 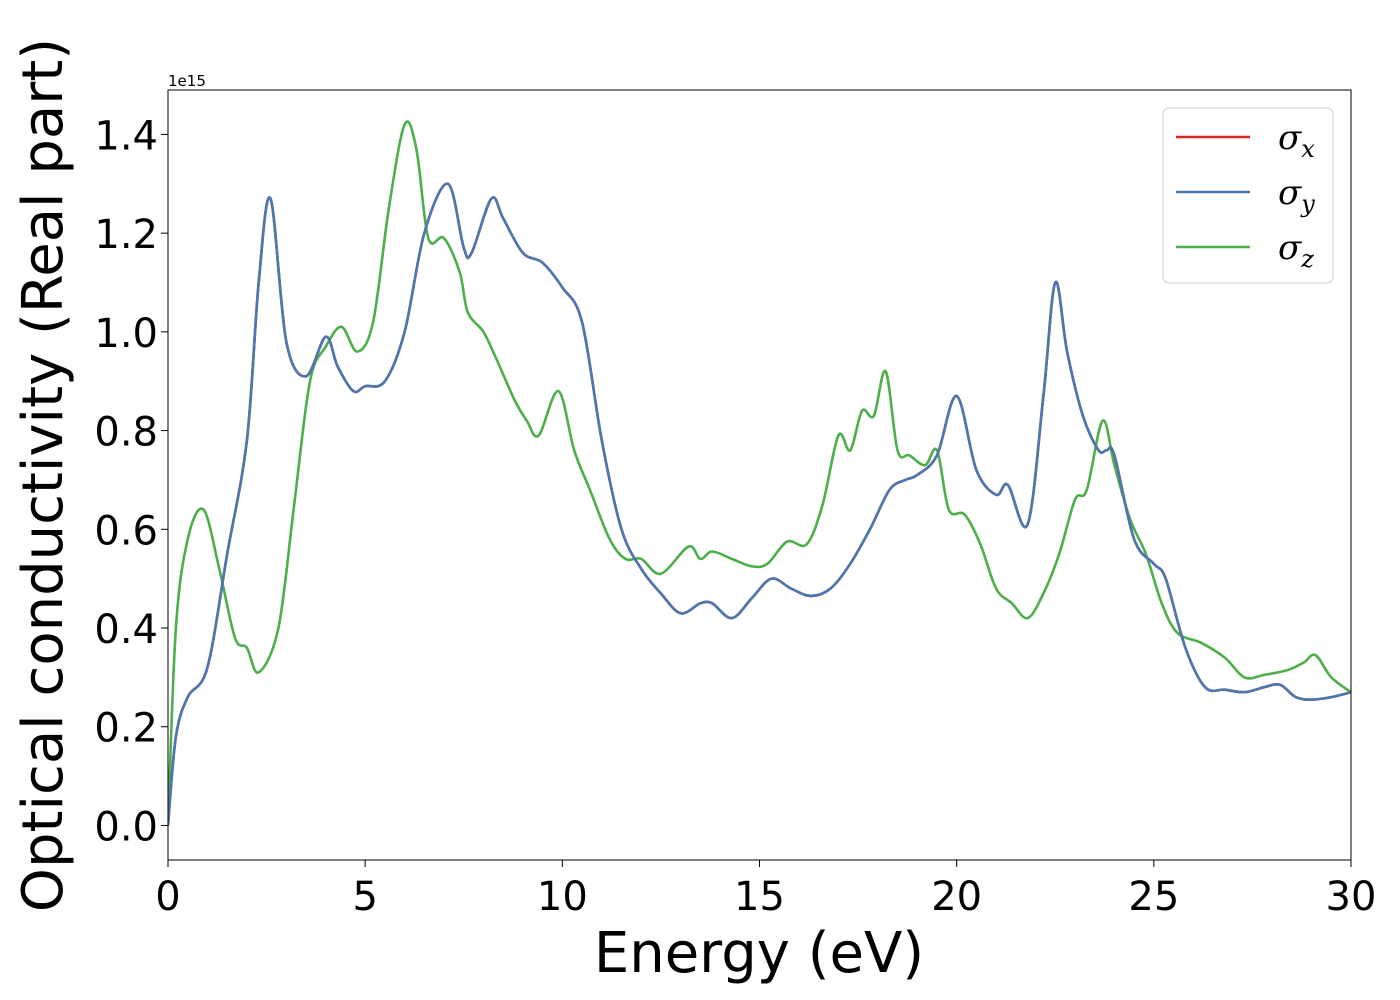 I want to click on y-tick-label: 1.0, so click(x=126, y=334).